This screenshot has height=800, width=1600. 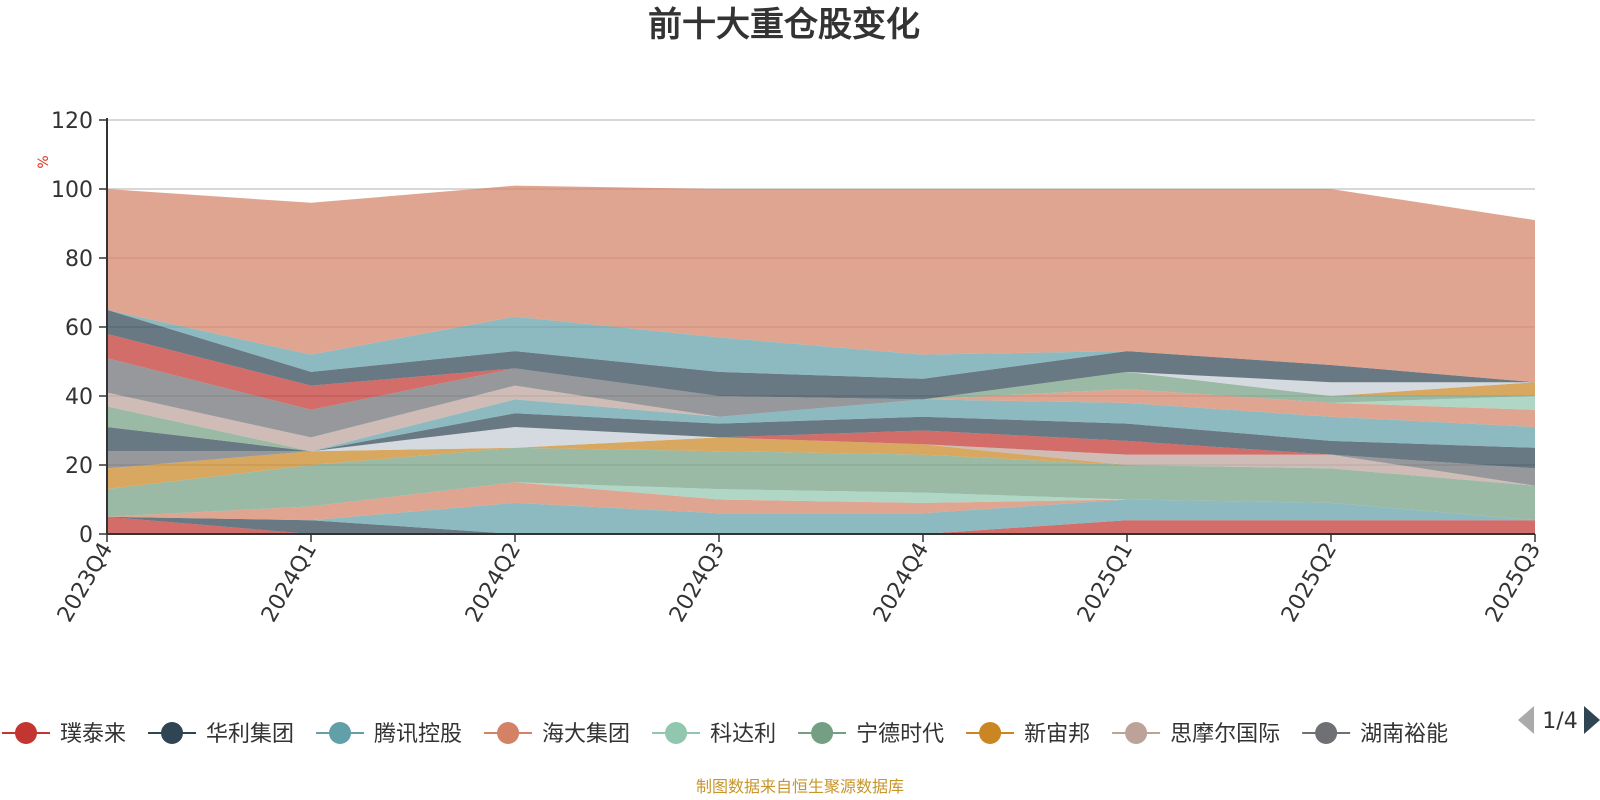 I want to click on legend-item-宁德时代: 宁德时代, so click(x=871, y=734).